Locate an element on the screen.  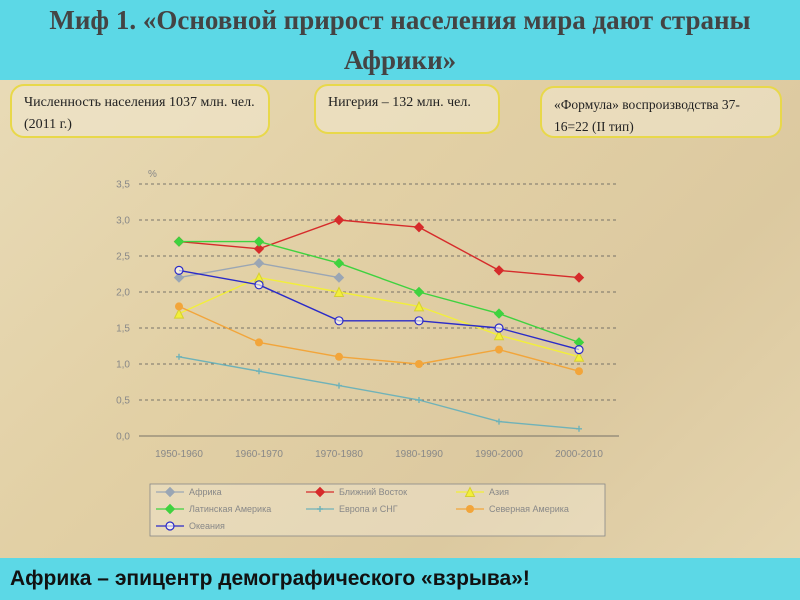
legend-label: Азия is located at coordinates (499, 492).